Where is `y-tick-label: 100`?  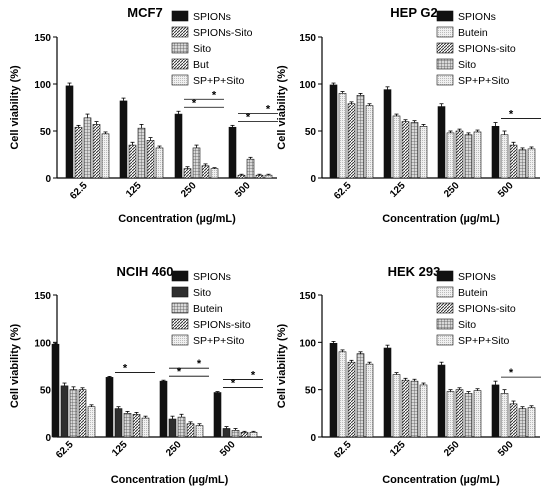 y-tick-label: 100 is located at coordinates (307, 85).